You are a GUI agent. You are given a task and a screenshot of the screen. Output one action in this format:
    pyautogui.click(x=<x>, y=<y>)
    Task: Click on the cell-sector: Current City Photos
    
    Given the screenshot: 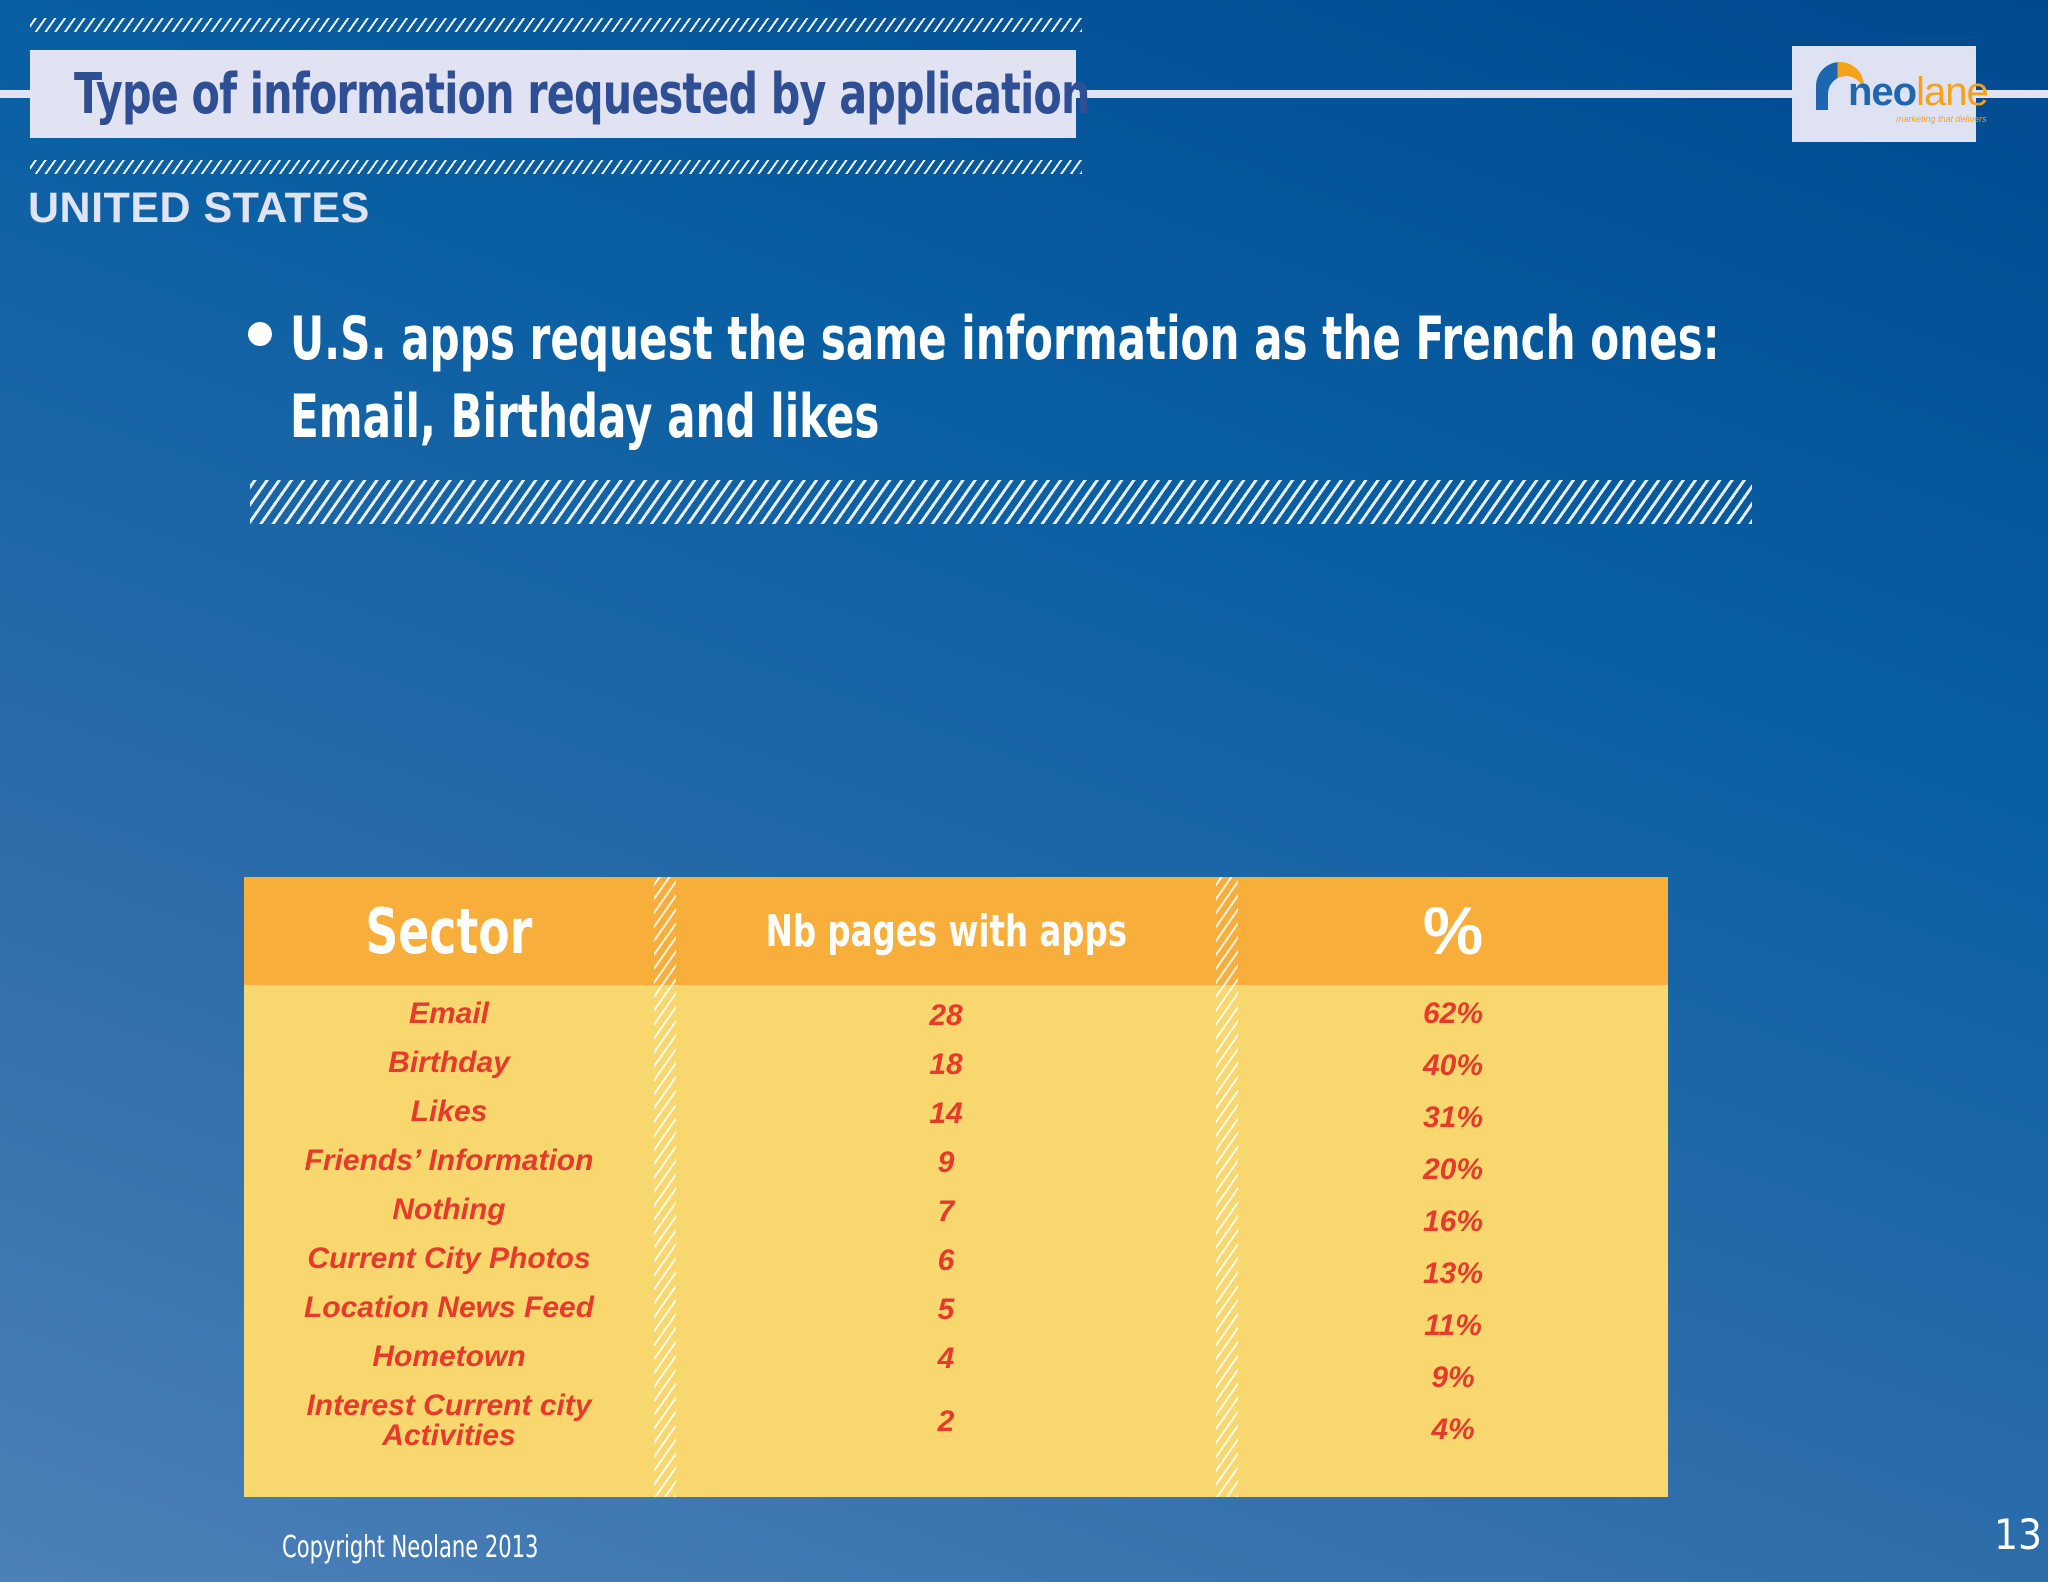 What is the action you would take?
    pyautogui.click(x=449, y=1258)
    